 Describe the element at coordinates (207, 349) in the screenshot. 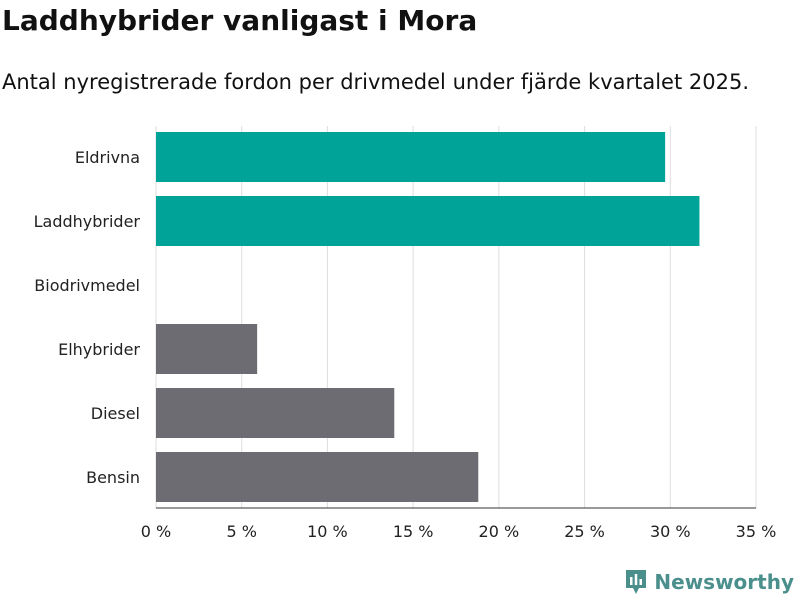

I see `bar-elhybrider` at that location.